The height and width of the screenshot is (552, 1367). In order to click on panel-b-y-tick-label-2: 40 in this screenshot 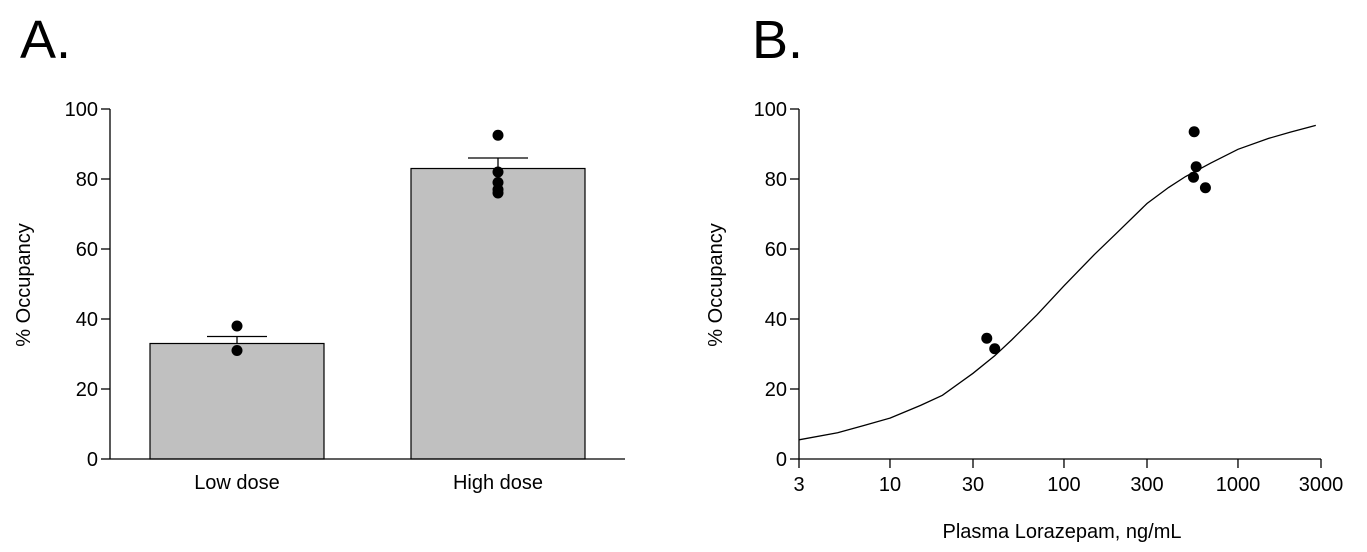, I will do `click(776, 320)`.